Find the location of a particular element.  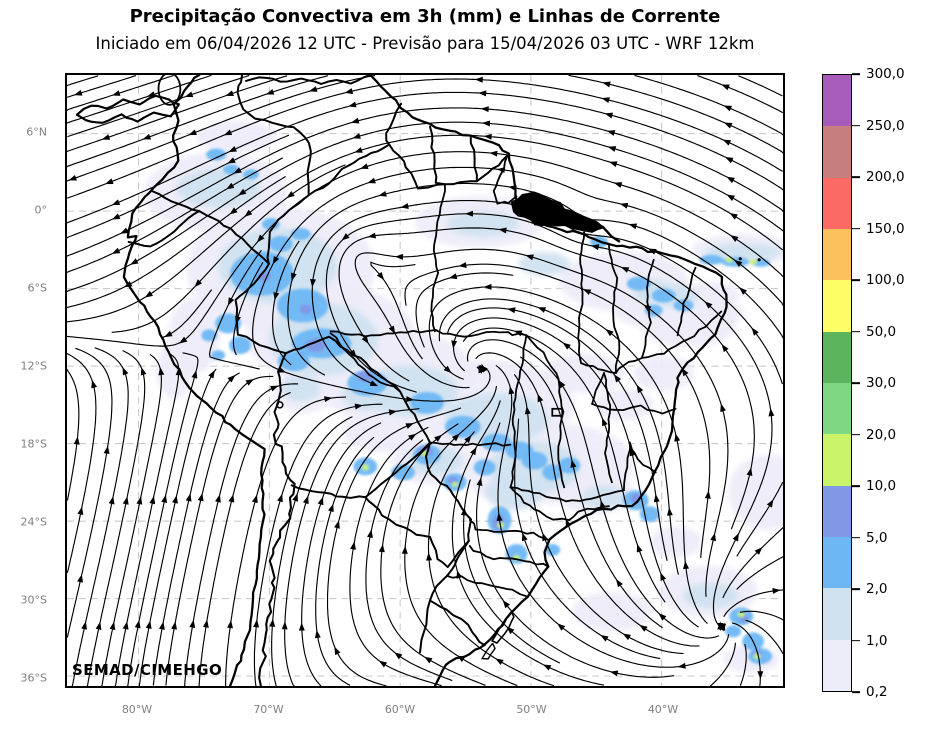

lon-tick-label: 70°W is located at coordinates (268, 709).